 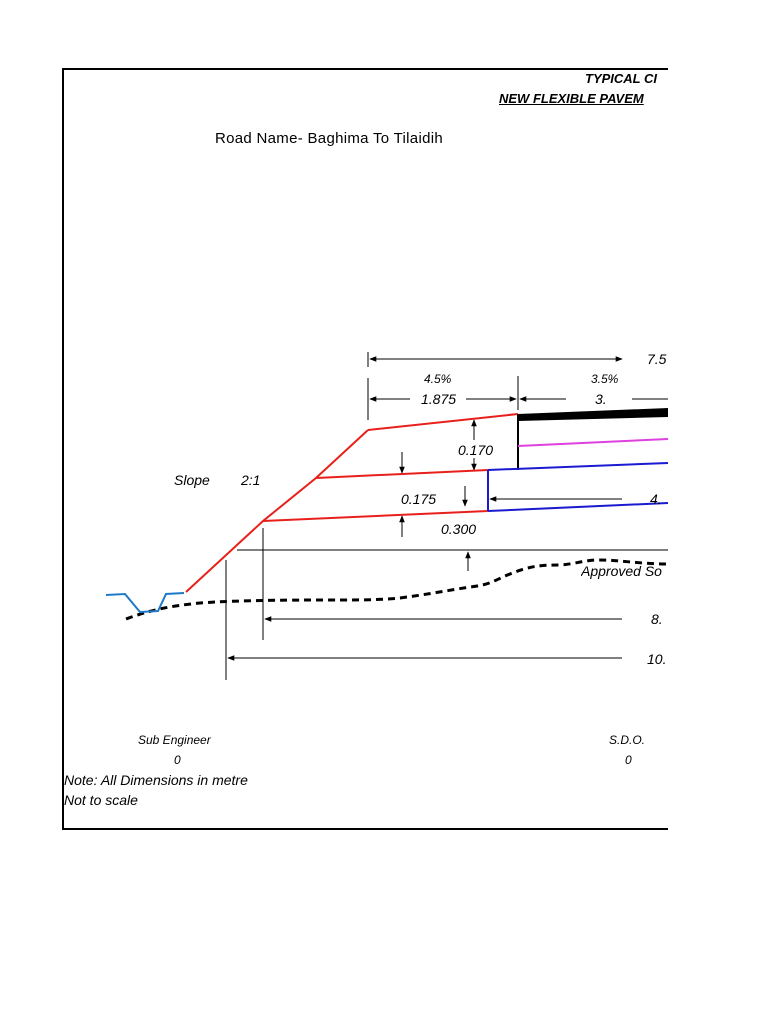 I want to click on note-line-2: Not to scale, so click(x=101, y=800).